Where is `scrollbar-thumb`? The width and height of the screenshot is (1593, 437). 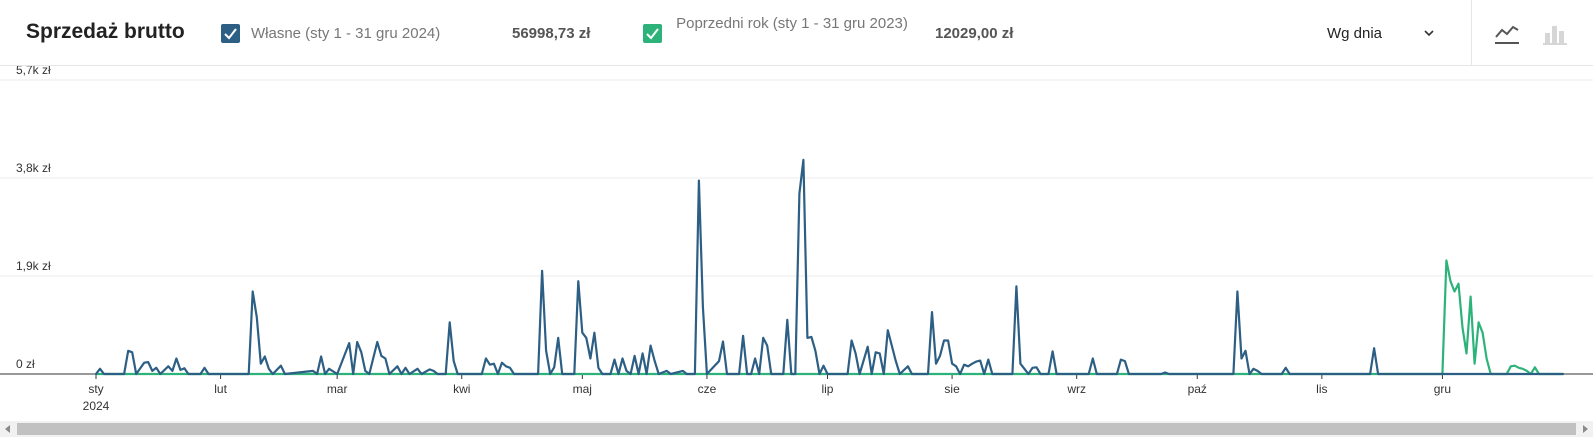
scrollbar-thumb is located at coordinates (796, 429).